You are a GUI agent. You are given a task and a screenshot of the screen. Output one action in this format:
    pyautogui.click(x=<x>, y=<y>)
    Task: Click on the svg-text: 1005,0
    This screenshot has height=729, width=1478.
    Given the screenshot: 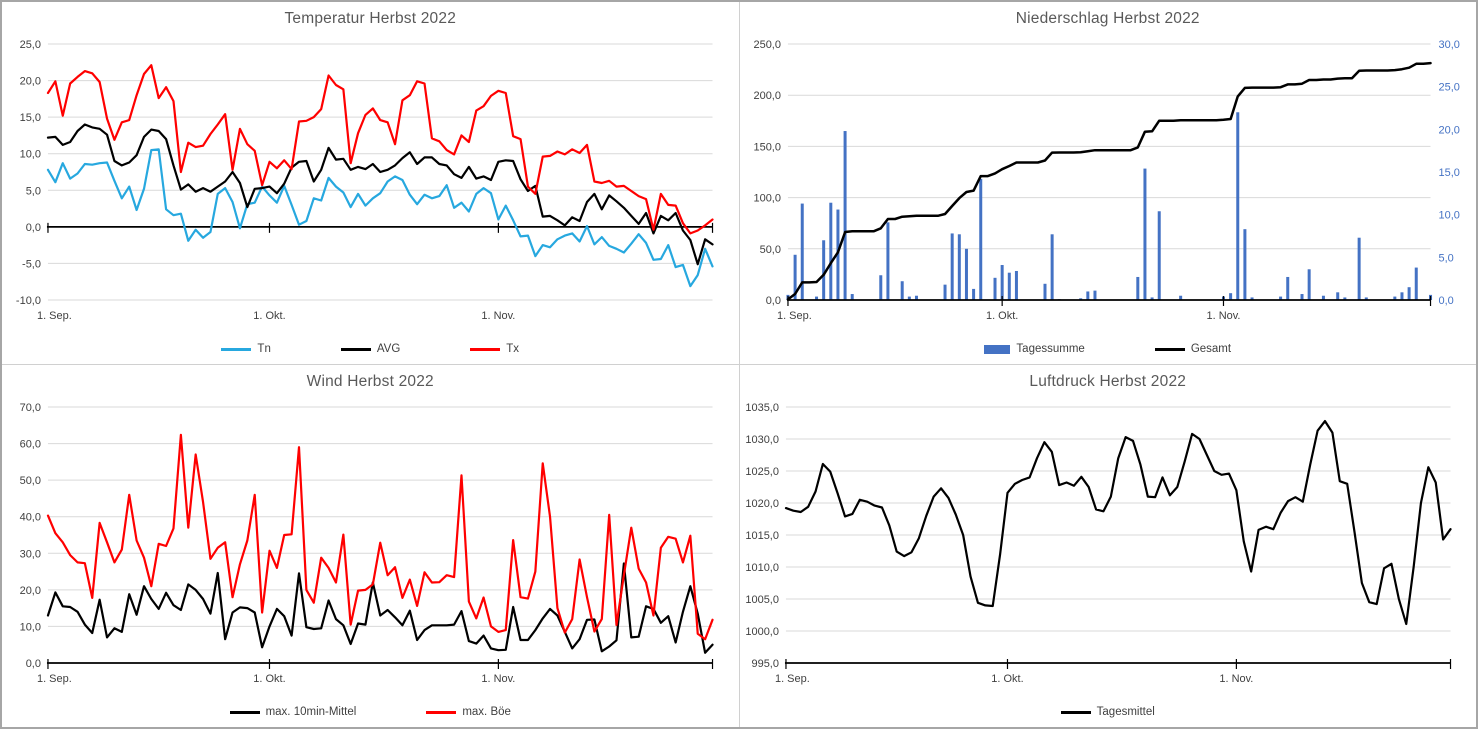 What is the action you would take?
    pyautogui.click(x=762, y=600)
    